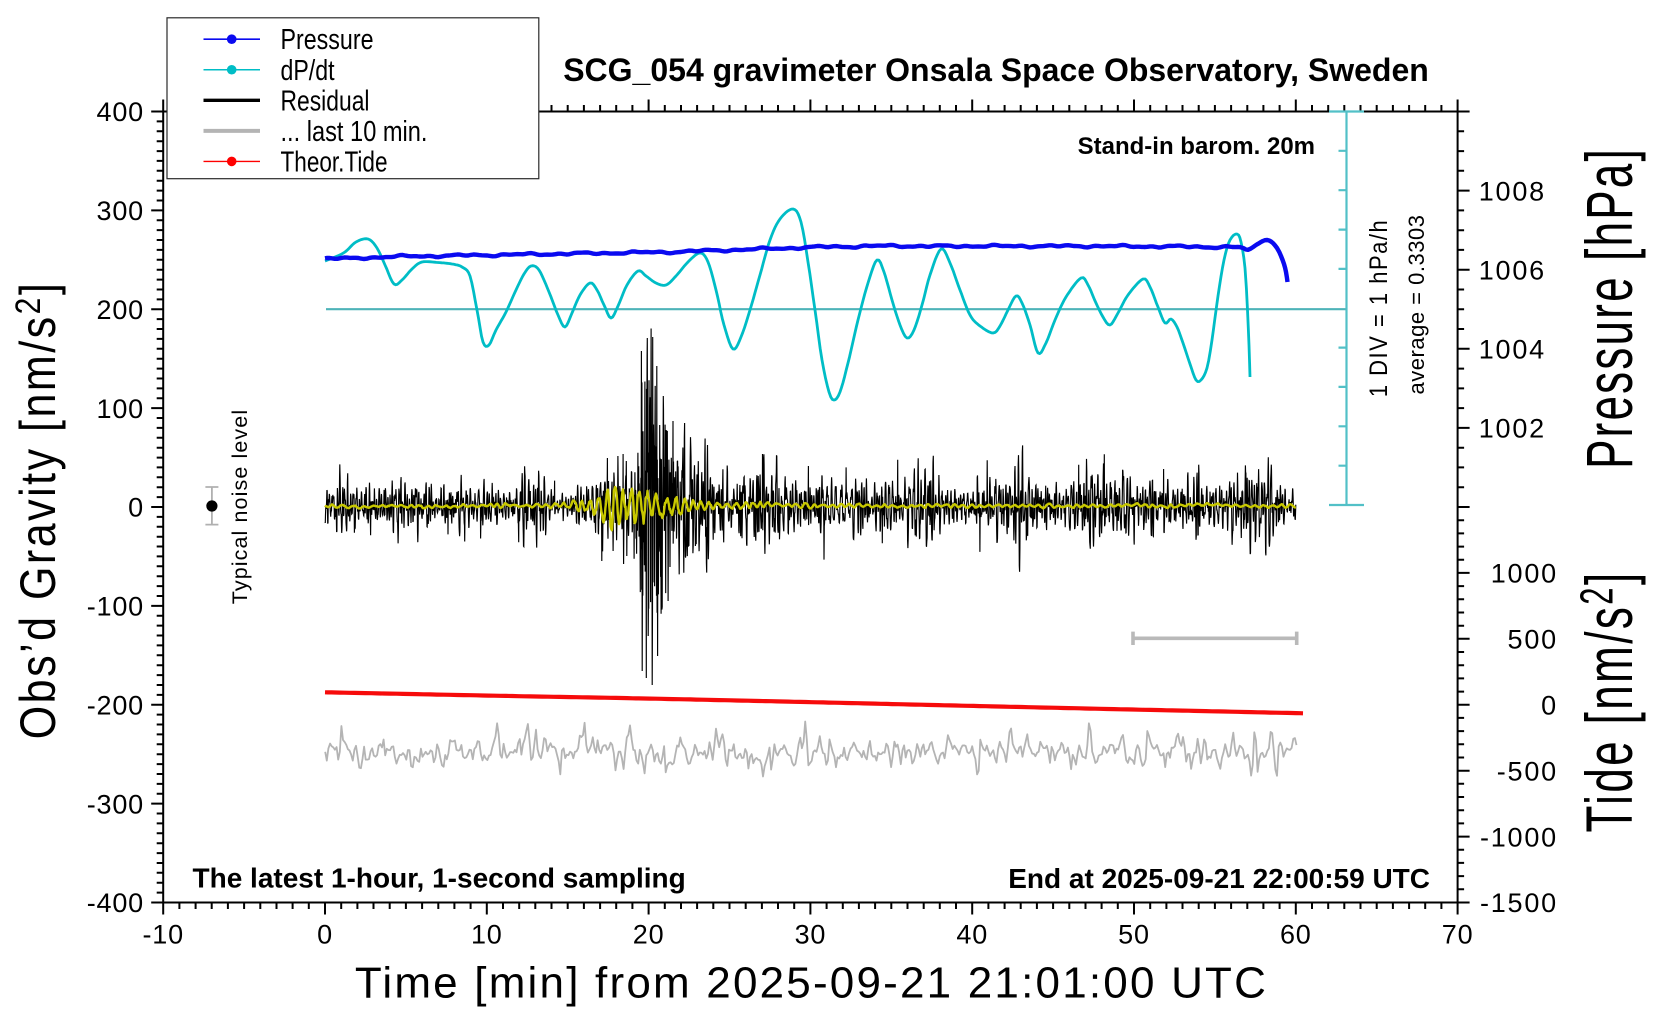 The height and width of the screenshot is (1020, 1660). I want to click on svg-text: -200, so click(115, 706).